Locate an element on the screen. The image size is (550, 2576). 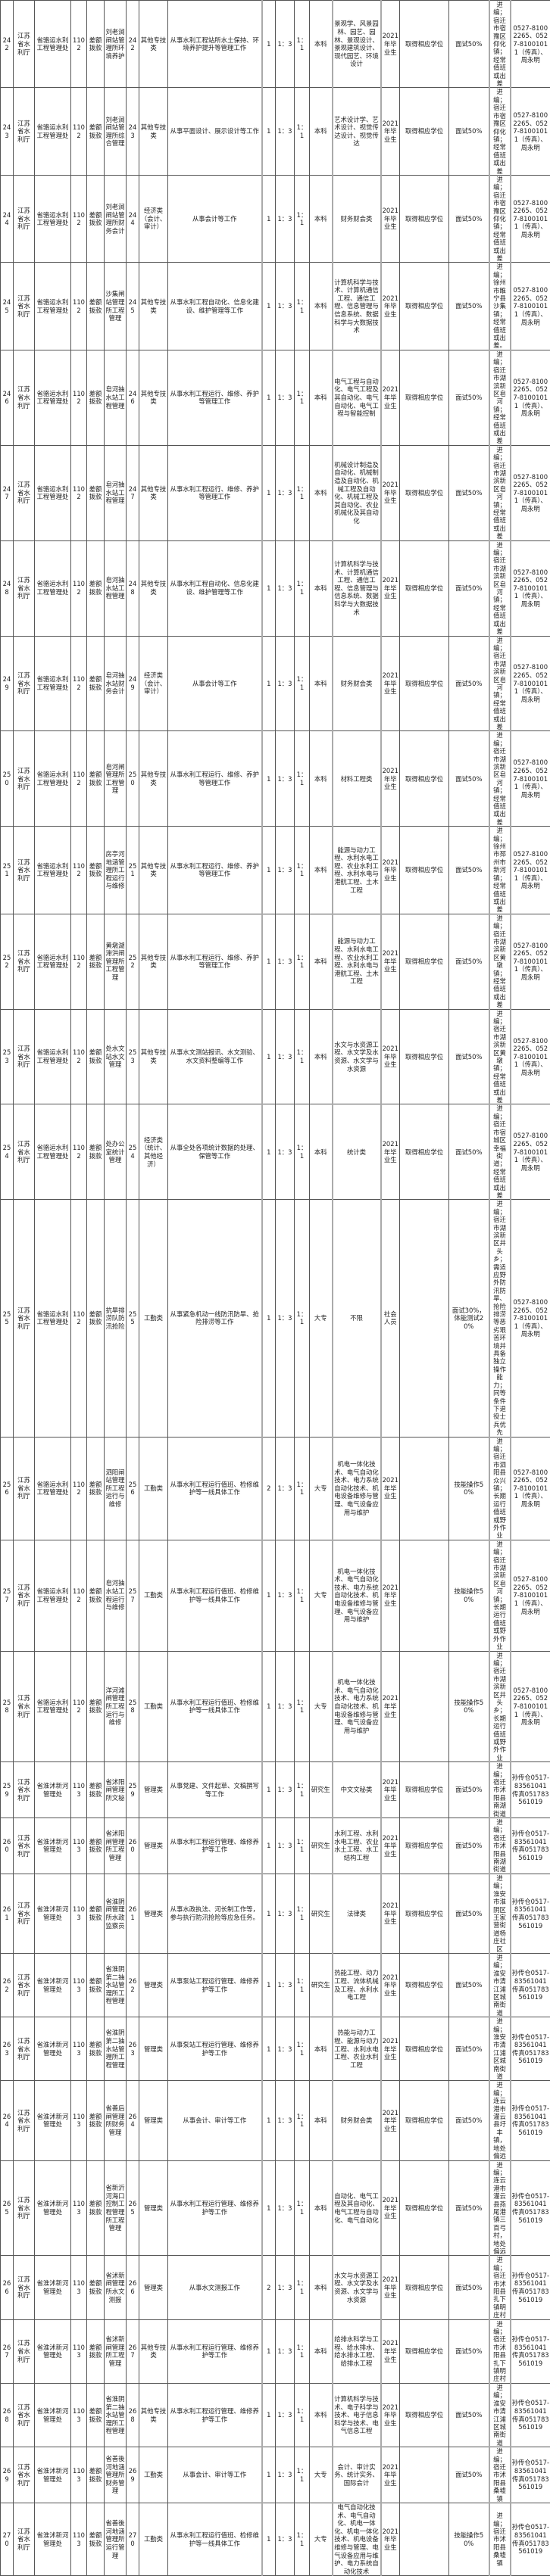
cell-no: 257 is located at coordinates (7, 1596).